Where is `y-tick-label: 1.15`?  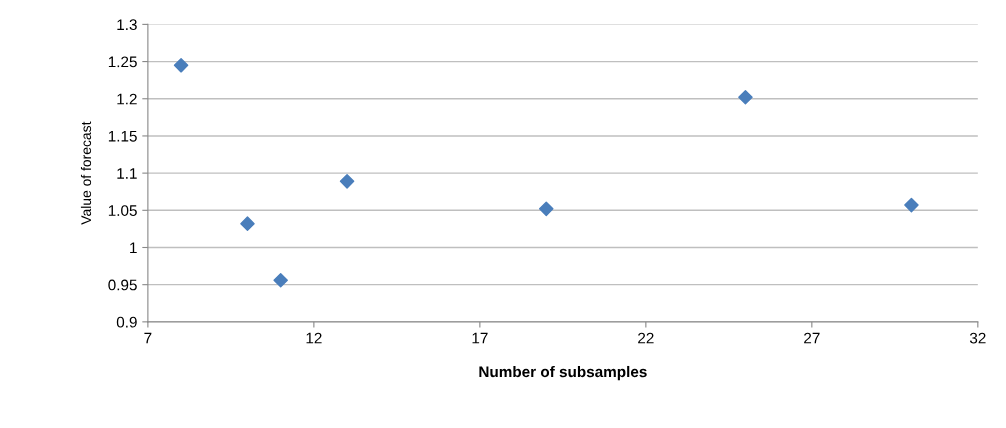
y-tick-label: 1.15 is located at coordinates (122, 136).